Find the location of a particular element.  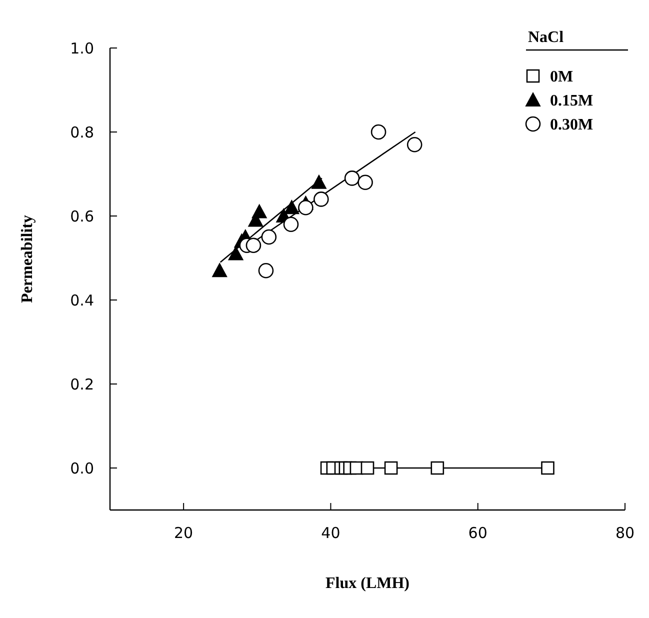

y-axis-title: Permeability is located at coordinates (27, 259).